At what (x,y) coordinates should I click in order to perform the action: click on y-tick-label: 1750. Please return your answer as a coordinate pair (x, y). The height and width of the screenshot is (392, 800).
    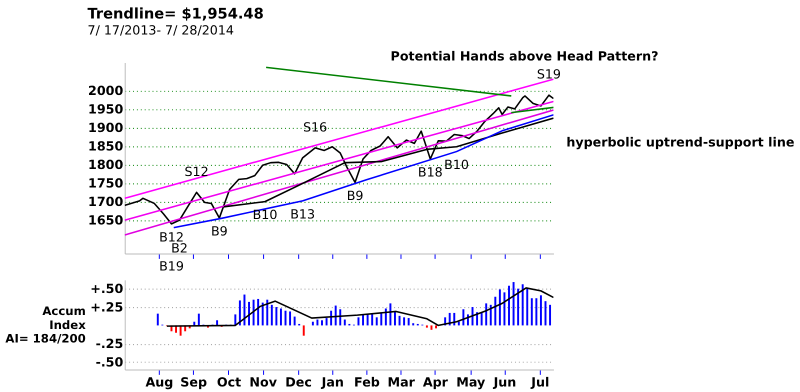
    Looking at the image, I should click on (106, 182).